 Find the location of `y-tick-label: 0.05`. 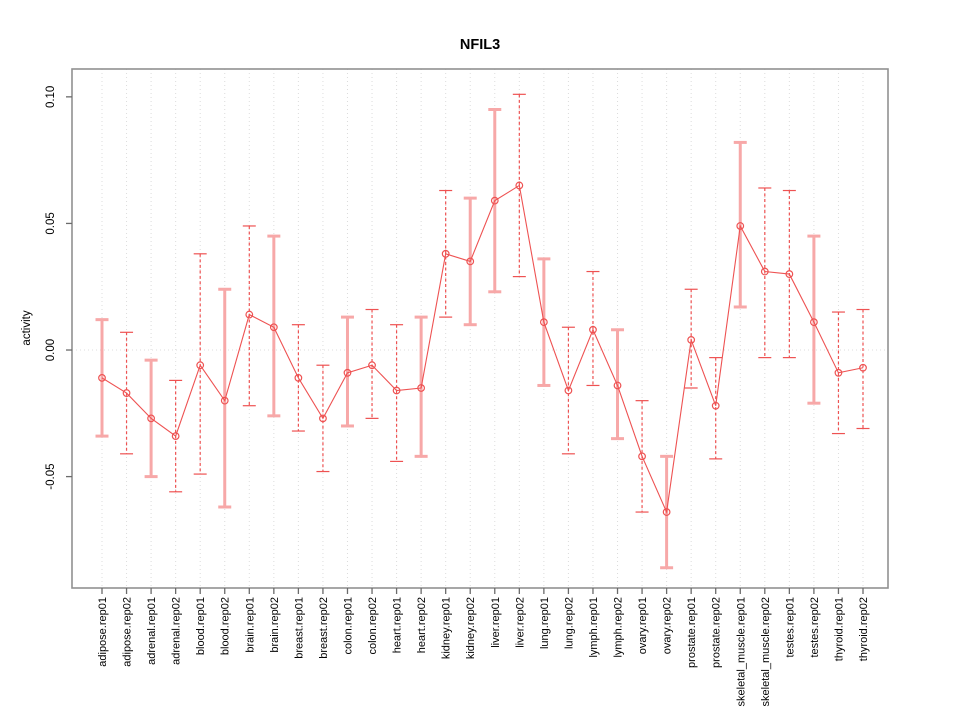

y-tick-label: 0.05 is located at coordinates (51, 223).